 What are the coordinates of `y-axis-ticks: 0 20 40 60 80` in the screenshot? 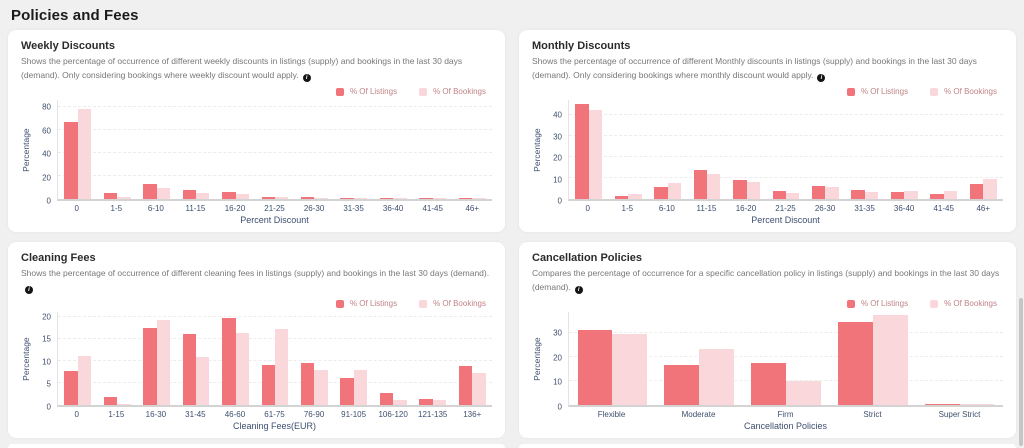 It's located at (44, 153).